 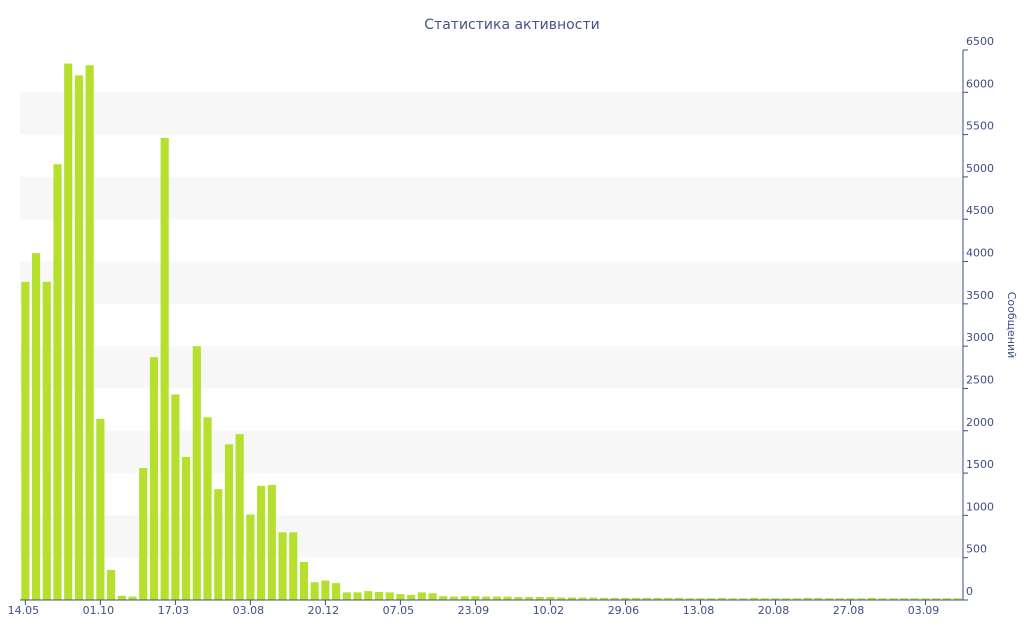 What do you see at coordinates (980, 253) in the screenshot?
I see `y-tick-label: 4000` at bounding box center [980, 253].